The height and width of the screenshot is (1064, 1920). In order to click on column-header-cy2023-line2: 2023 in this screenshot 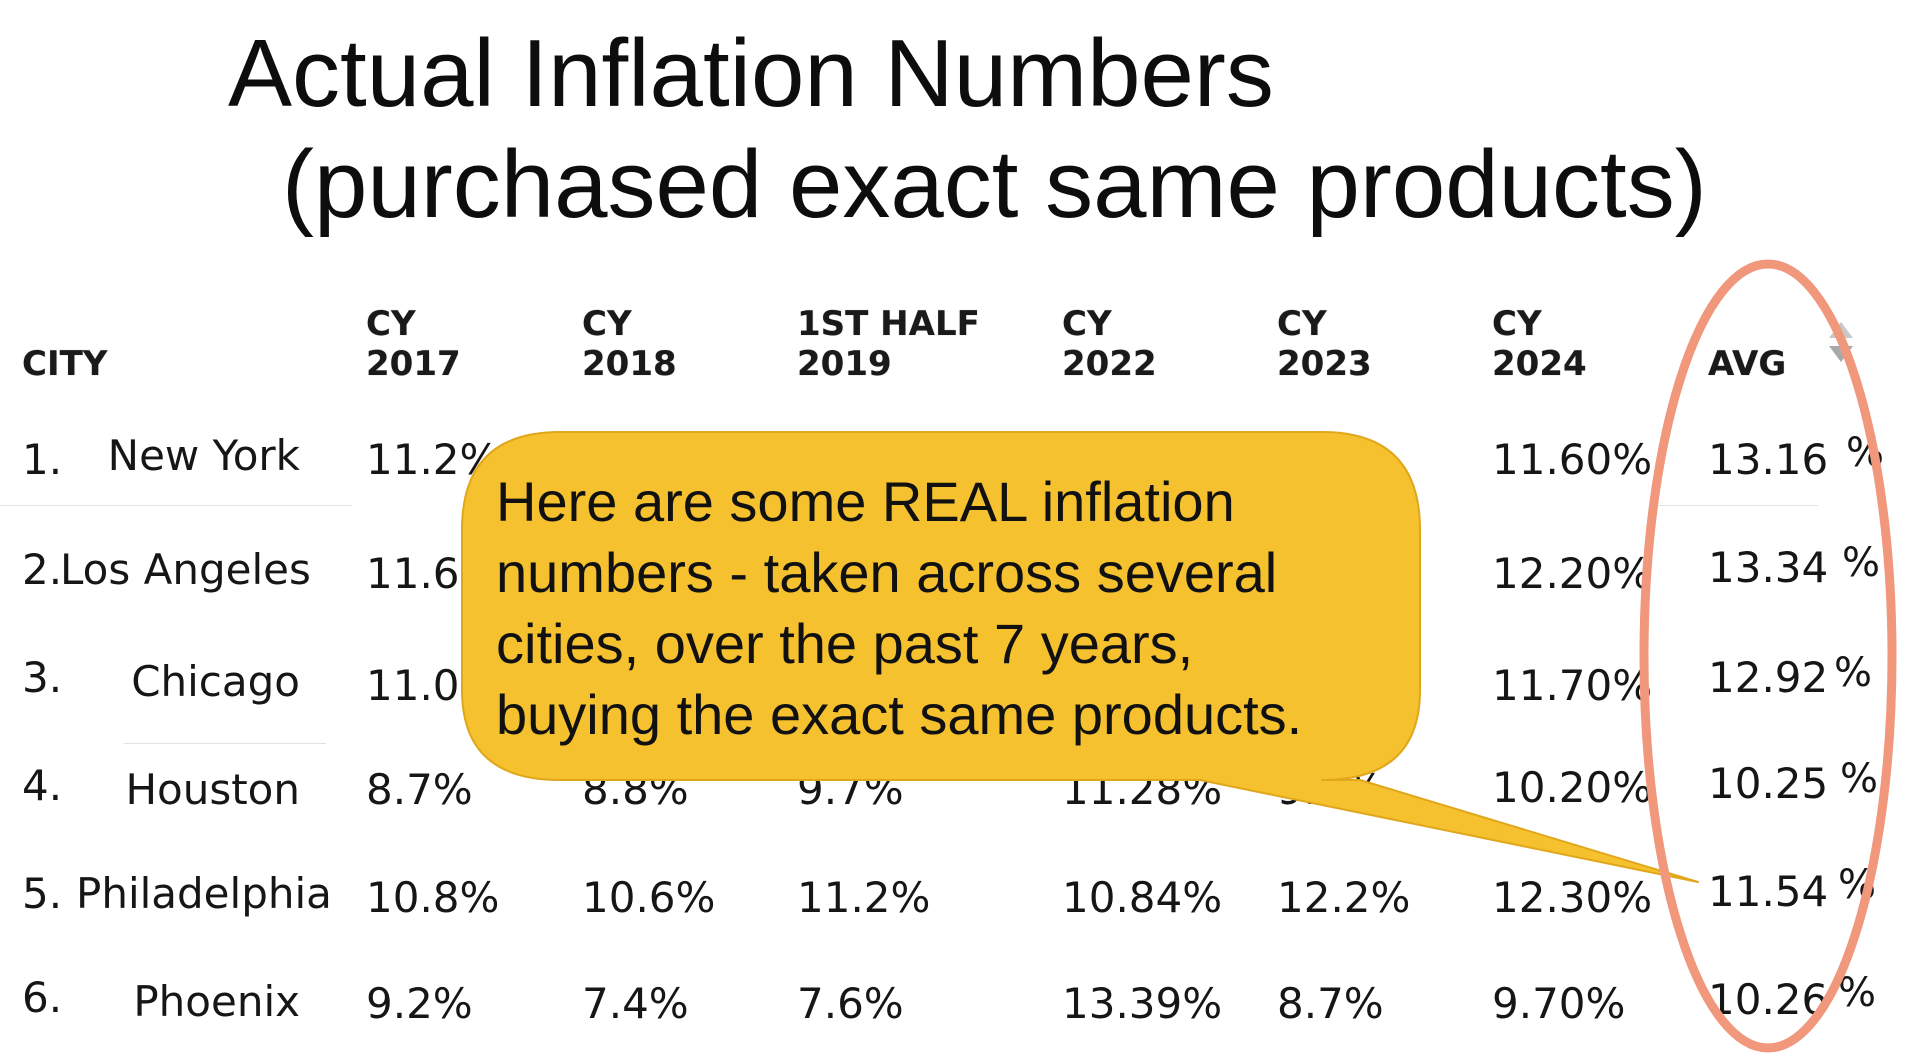, I will do `click(1324, 364)`.